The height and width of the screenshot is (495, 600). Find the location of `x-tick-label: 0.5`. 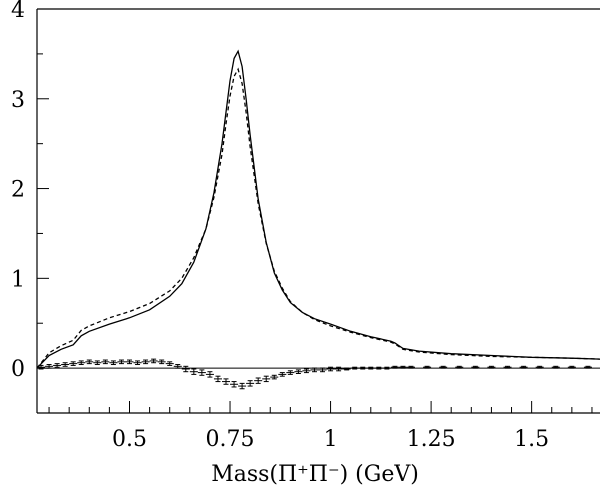

x-tick-label: 0.5 is located at coordinates (129, 439).